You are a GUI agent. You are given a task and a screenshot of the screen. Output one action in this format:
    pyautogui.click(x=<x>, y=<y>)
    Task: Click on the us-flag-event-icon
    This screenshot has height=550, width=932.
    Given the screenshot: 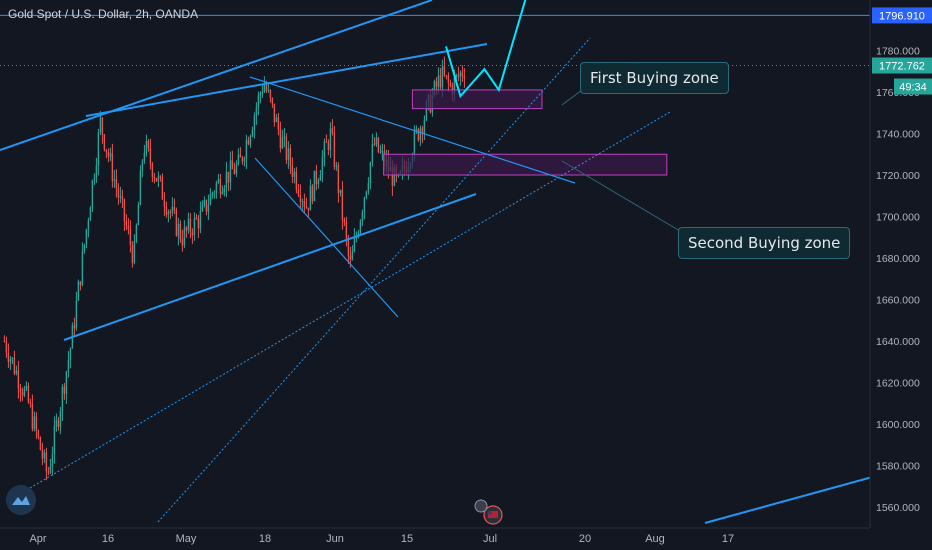 What is the action you would take?
    pyautogui.click(x=488, y=512)
    